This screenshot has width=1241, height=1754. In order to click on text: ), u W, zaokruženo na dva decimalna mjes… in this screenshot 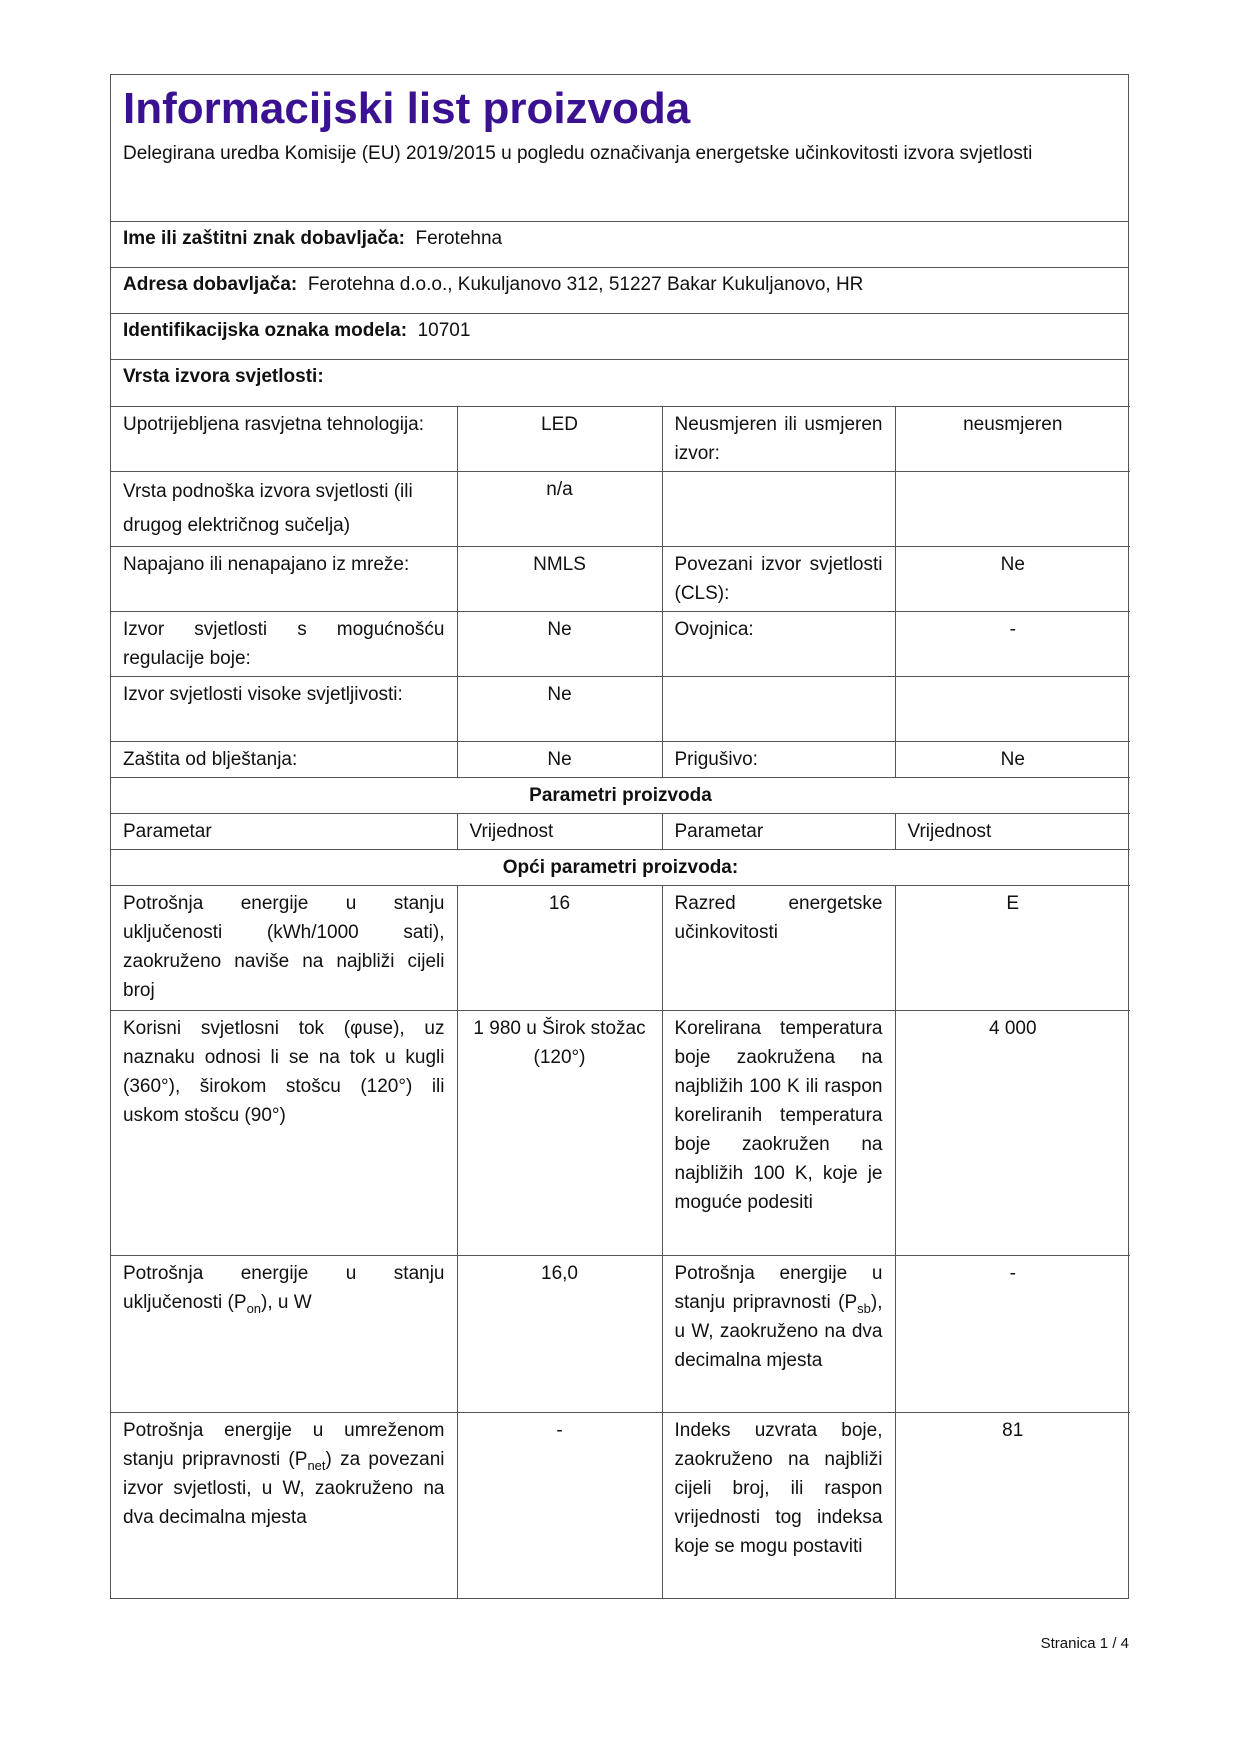, I will do `click(778, 1331)`.